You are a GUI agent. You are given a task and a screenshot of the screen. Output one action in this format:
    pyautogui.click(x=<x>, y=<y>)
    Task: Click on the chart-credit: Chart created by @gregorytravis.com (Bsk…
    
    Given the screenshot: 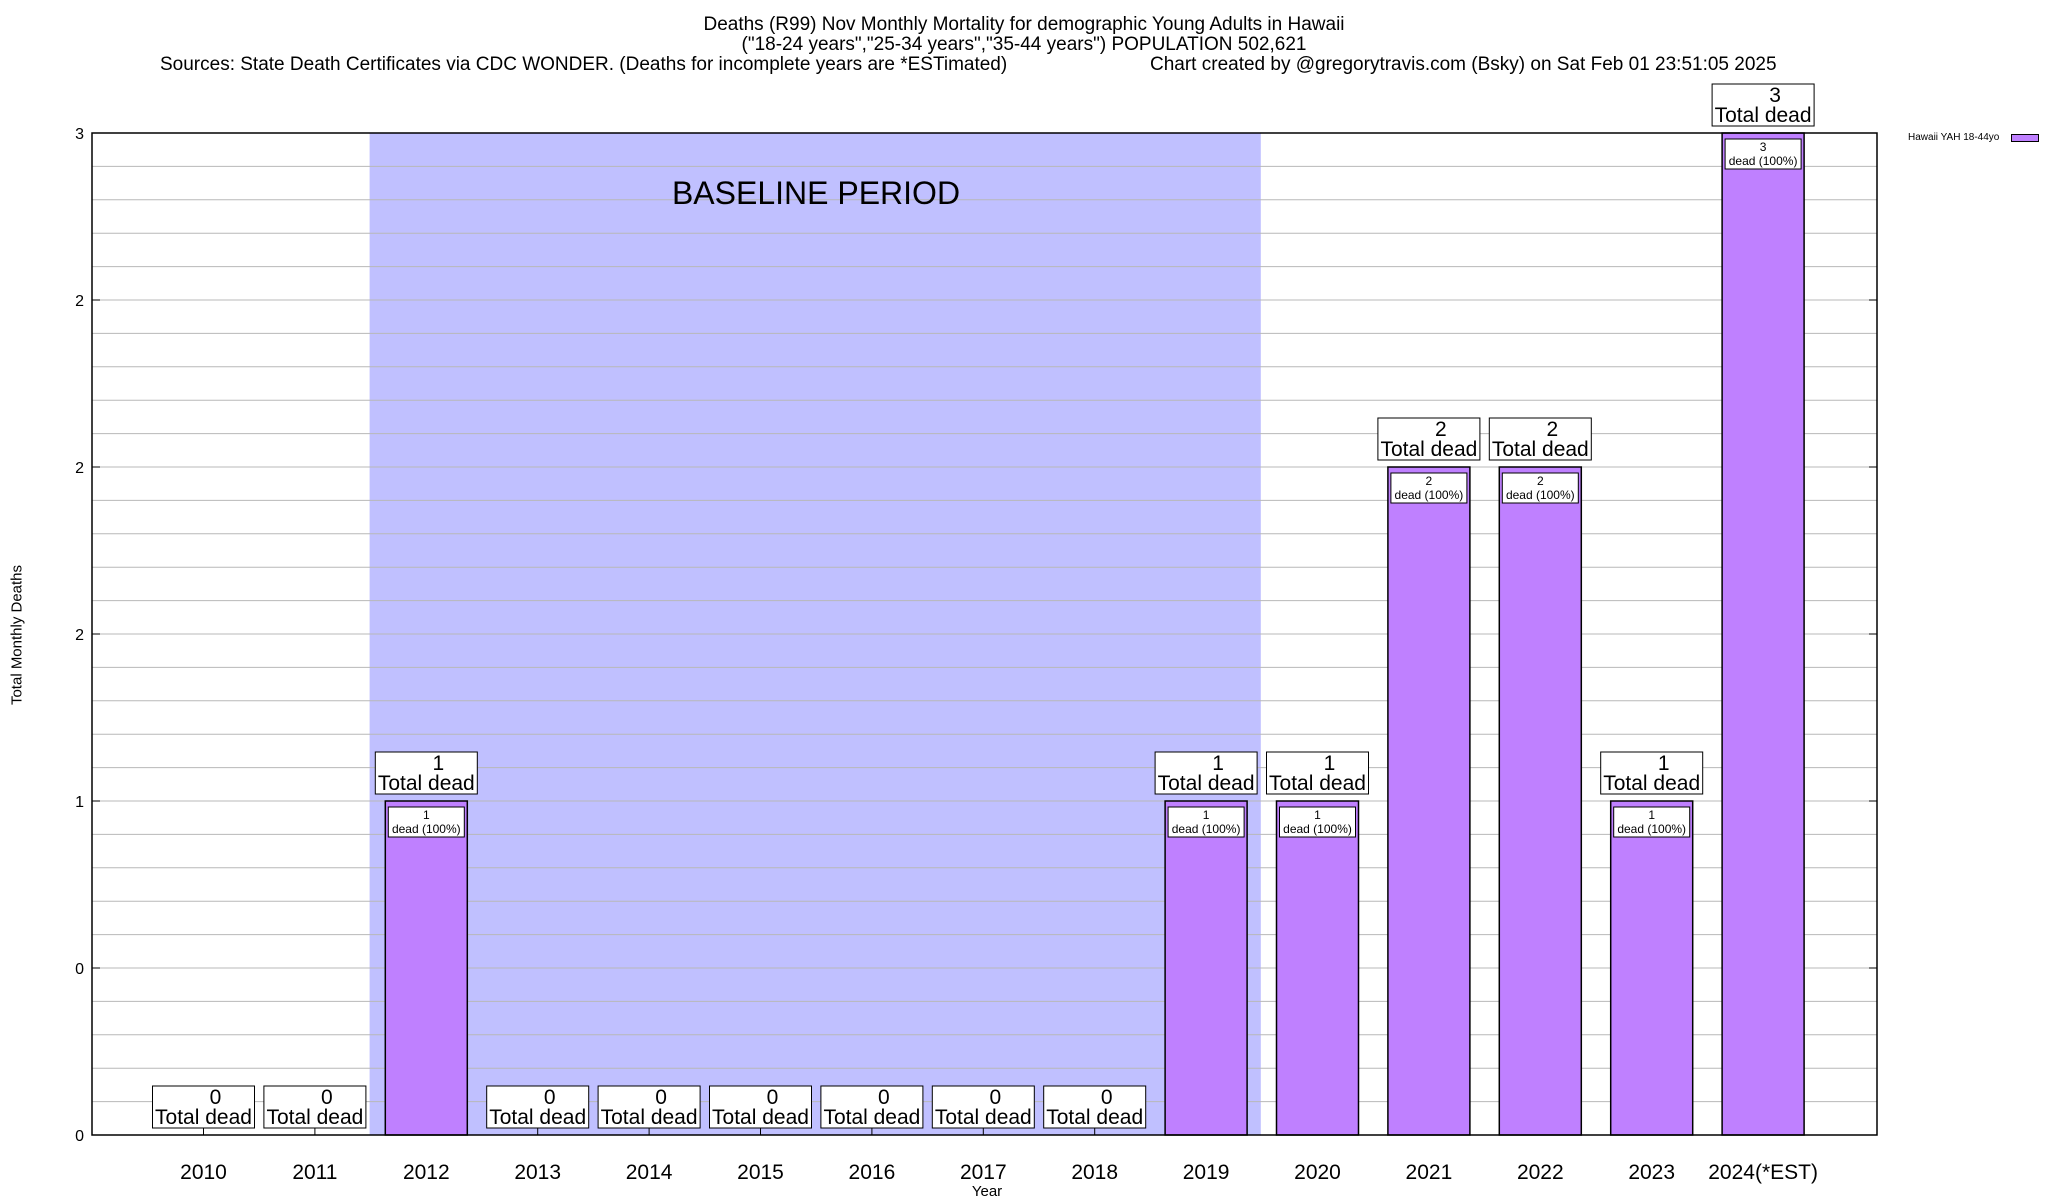 What is the action you would take?
    pyautogui.click(x=1463, y=64)
    